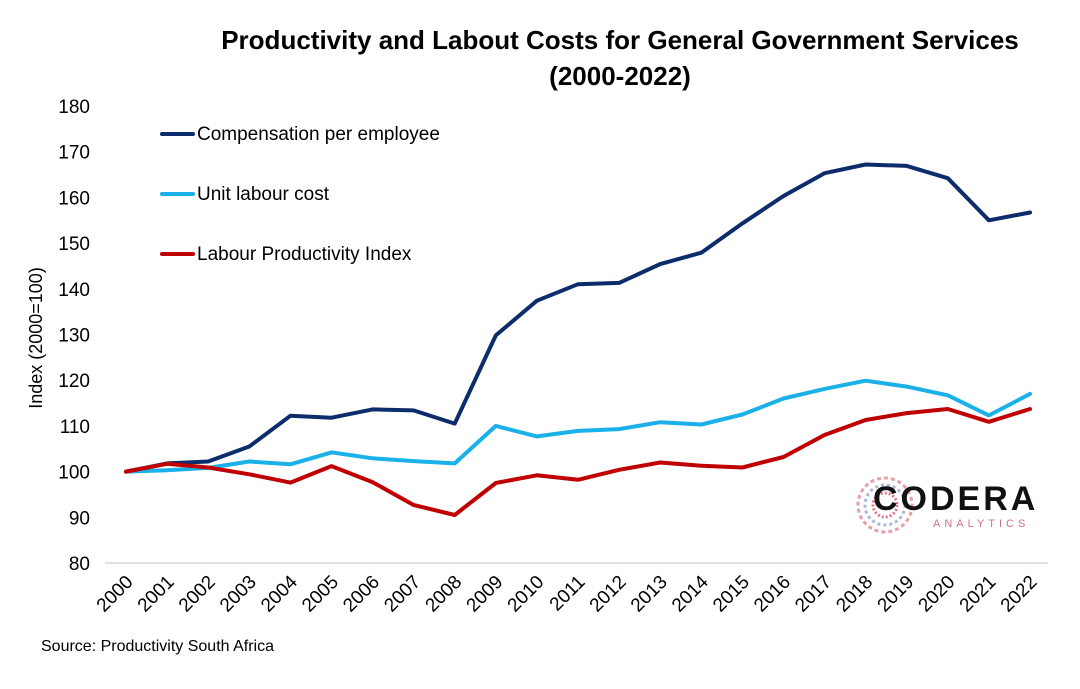 This screenshot has width=1080, height=689. Describe the element at coordinates (74, 290) in the screenshot. I see `y-tick-label: 140` at that location.